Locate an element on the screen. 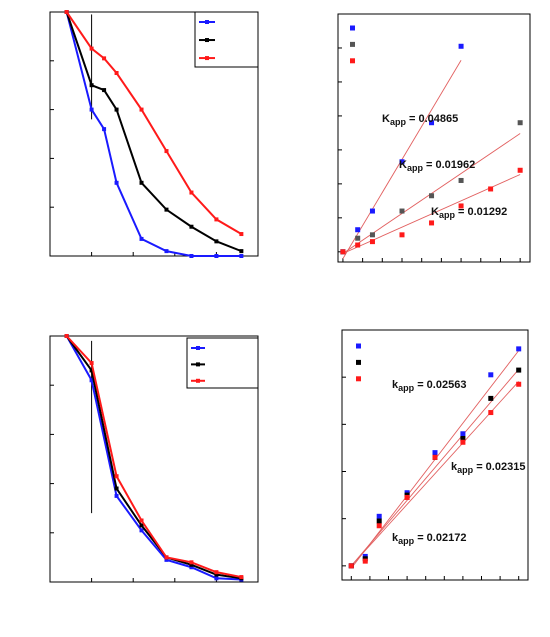 Image resolution: width=550 pixels, height=637 pixels. kapp-label: Kapp = 0.01962 is located at coordinates (437, 166).